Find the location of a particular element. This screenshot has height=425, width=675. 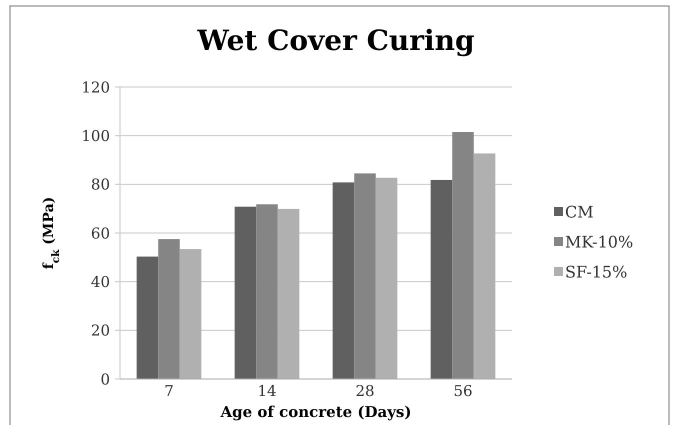

x-tick-label: 56 is located at coordinates (463, 391).